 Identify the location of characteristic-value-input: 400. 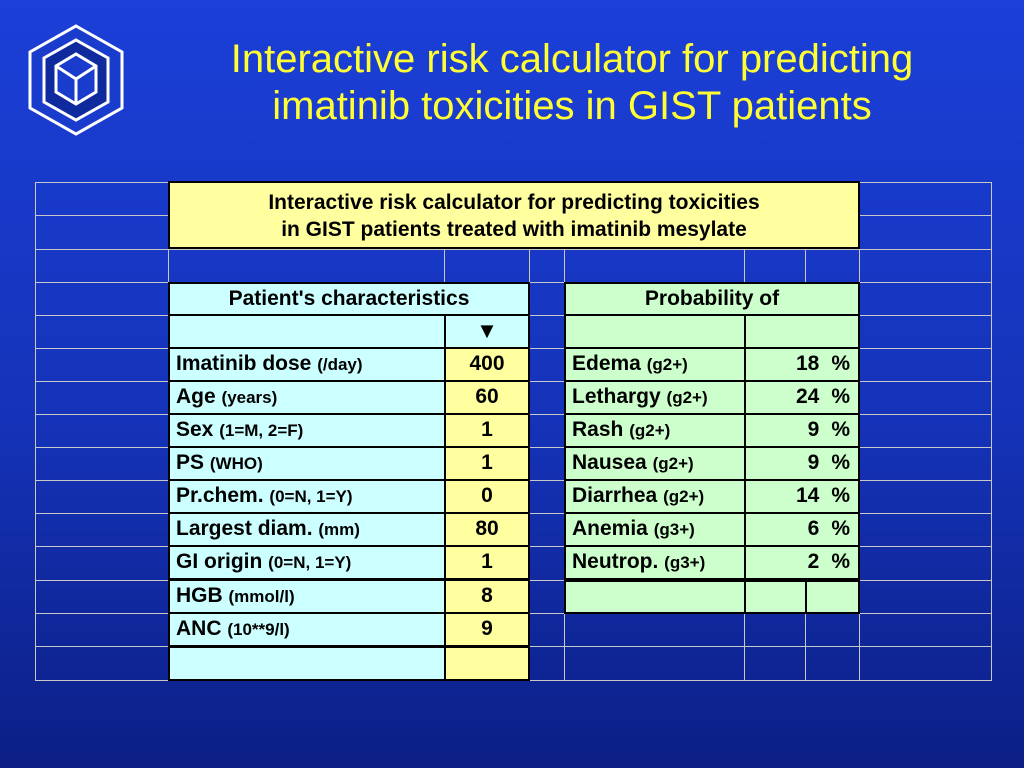
(487, 364).